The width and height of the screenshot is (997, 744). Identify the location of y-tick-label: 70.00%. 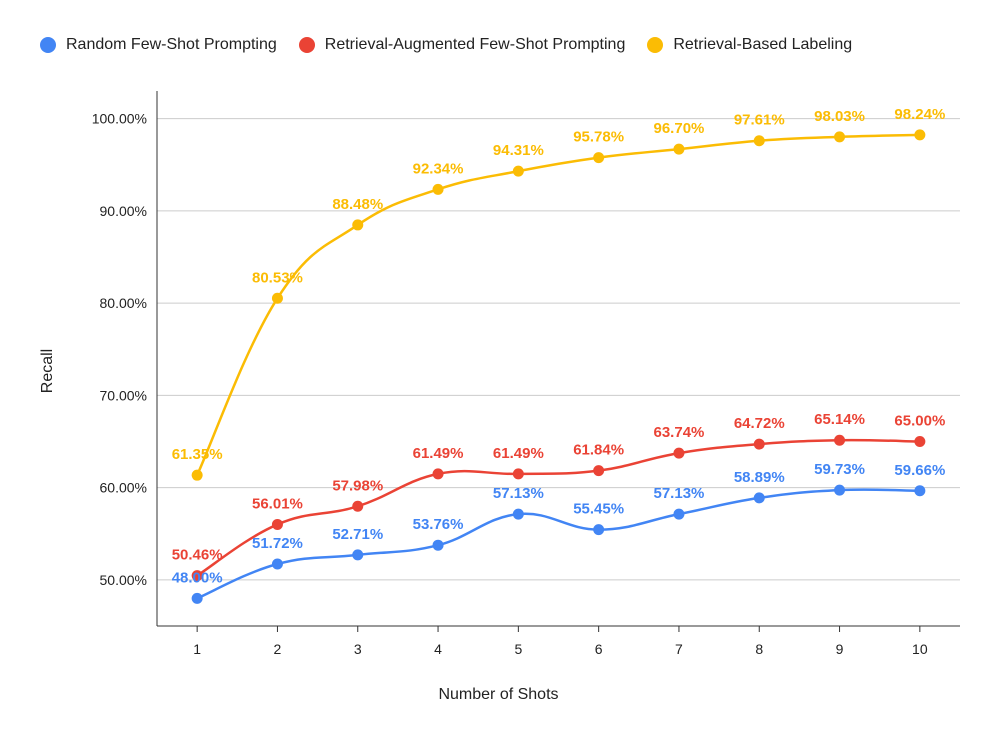
(123, 395).